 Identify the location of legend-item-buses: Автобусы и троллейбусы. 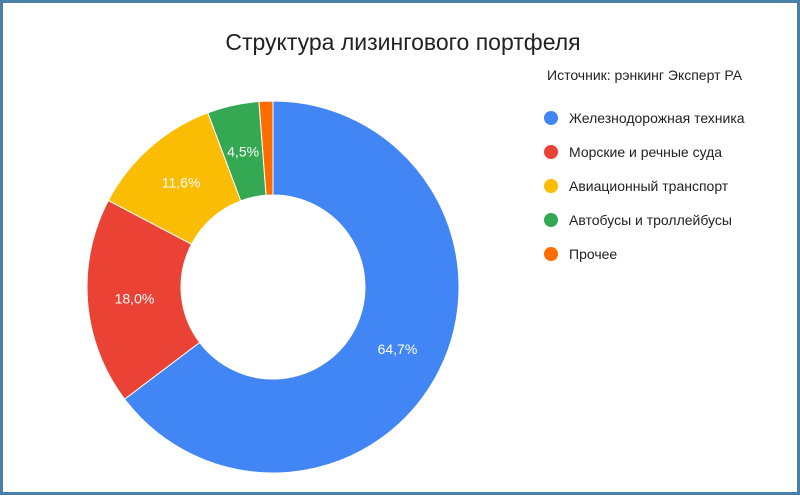
(644, 220).